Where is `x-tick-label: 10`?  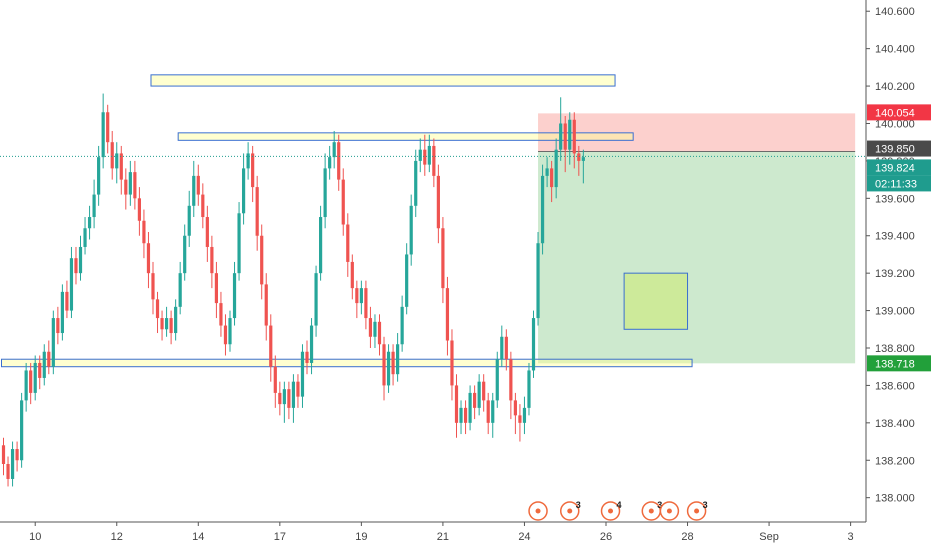
x-tick-label: 10 is located at coordinates (35, 537).